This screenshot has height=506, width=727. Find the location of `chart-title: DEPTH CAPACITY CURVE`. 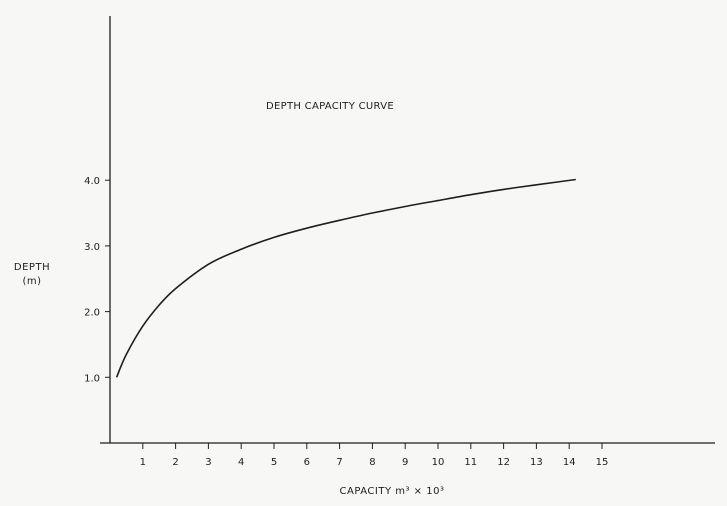

chart-title: DEPTH CAPACITY CURVE is located at coordinates (330, 106).